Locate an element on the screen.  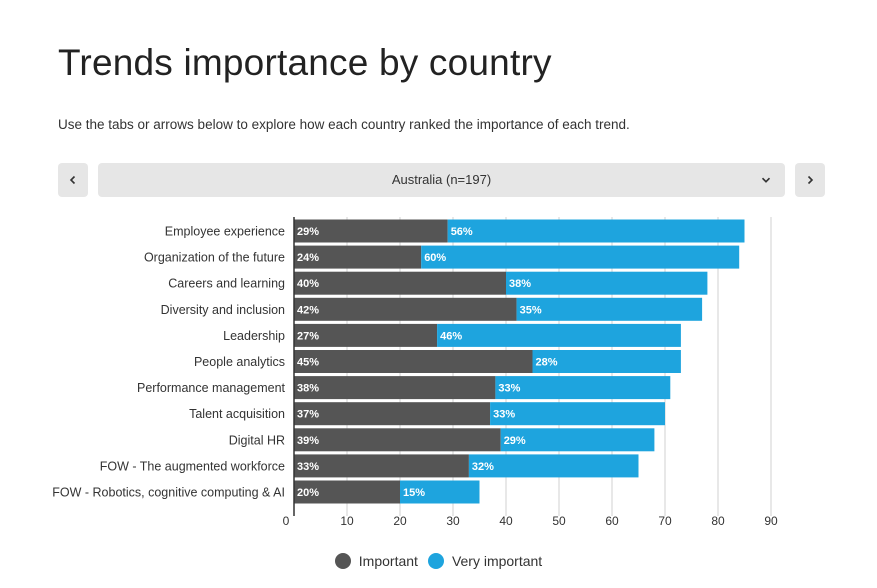
x-tick-label: 10 is located at coordinates (347, 521).